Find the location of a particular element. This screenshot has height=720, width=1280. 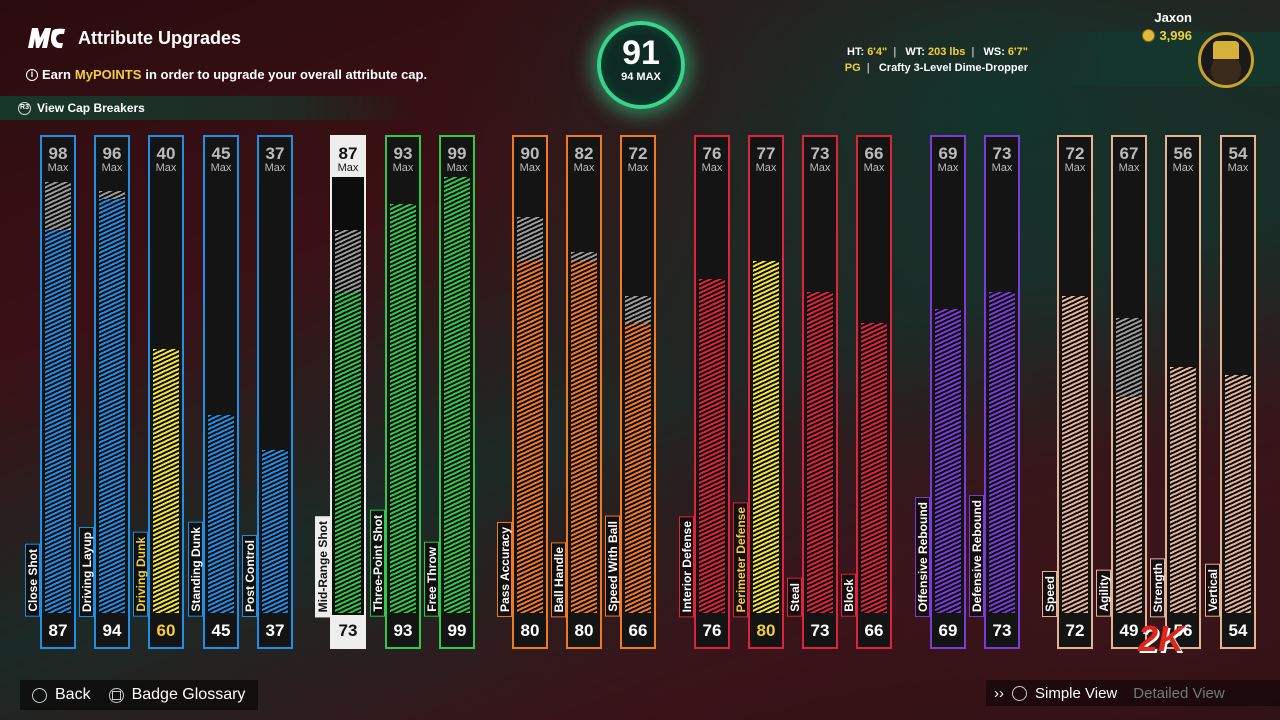

attribute-bar: 56 Max 56 Strength is located at coordinates (1175, 392).